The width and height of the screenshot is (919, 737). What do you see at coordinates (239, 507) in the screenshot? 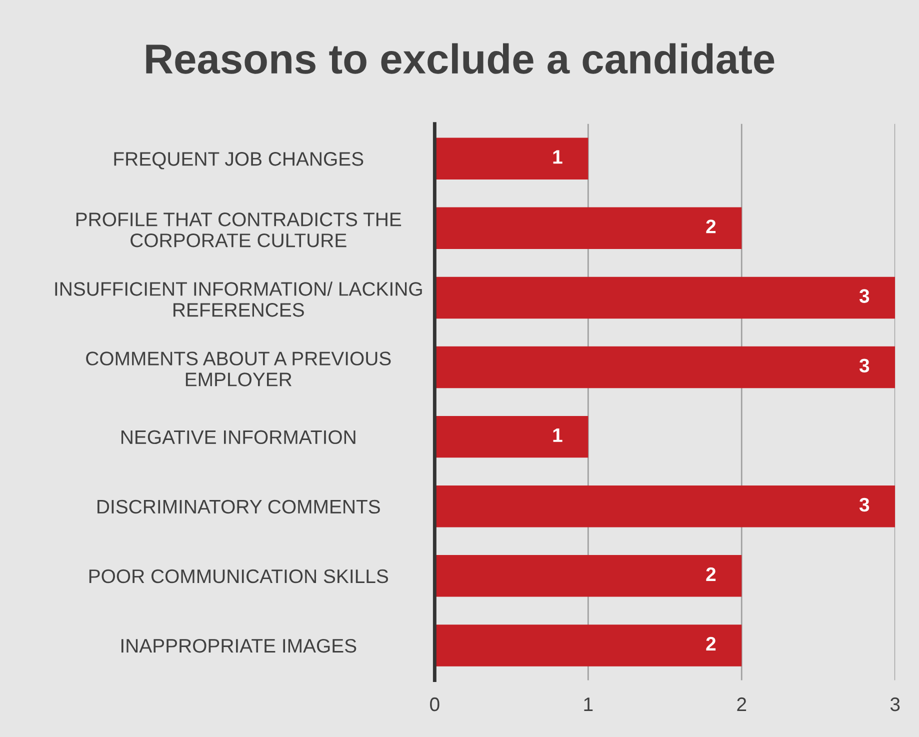
I see `y-tick-label: DISCRIMINATORY COMMENTS` at bounding box center [239, 507].